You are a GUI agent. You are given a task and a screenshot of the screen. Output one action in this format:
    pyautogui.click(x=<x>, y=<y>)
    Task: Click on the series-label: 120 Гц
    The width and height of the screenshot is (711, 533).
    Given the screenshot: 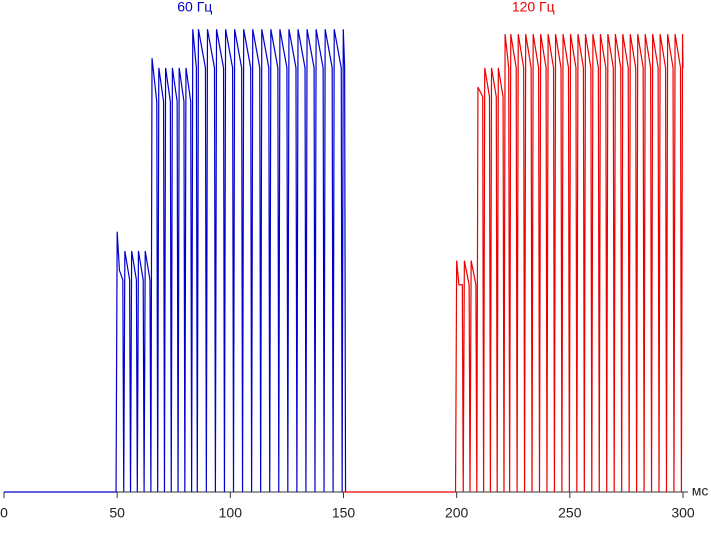 What is the action you would take?
    pyautogui.click(x=533, y=7)
    